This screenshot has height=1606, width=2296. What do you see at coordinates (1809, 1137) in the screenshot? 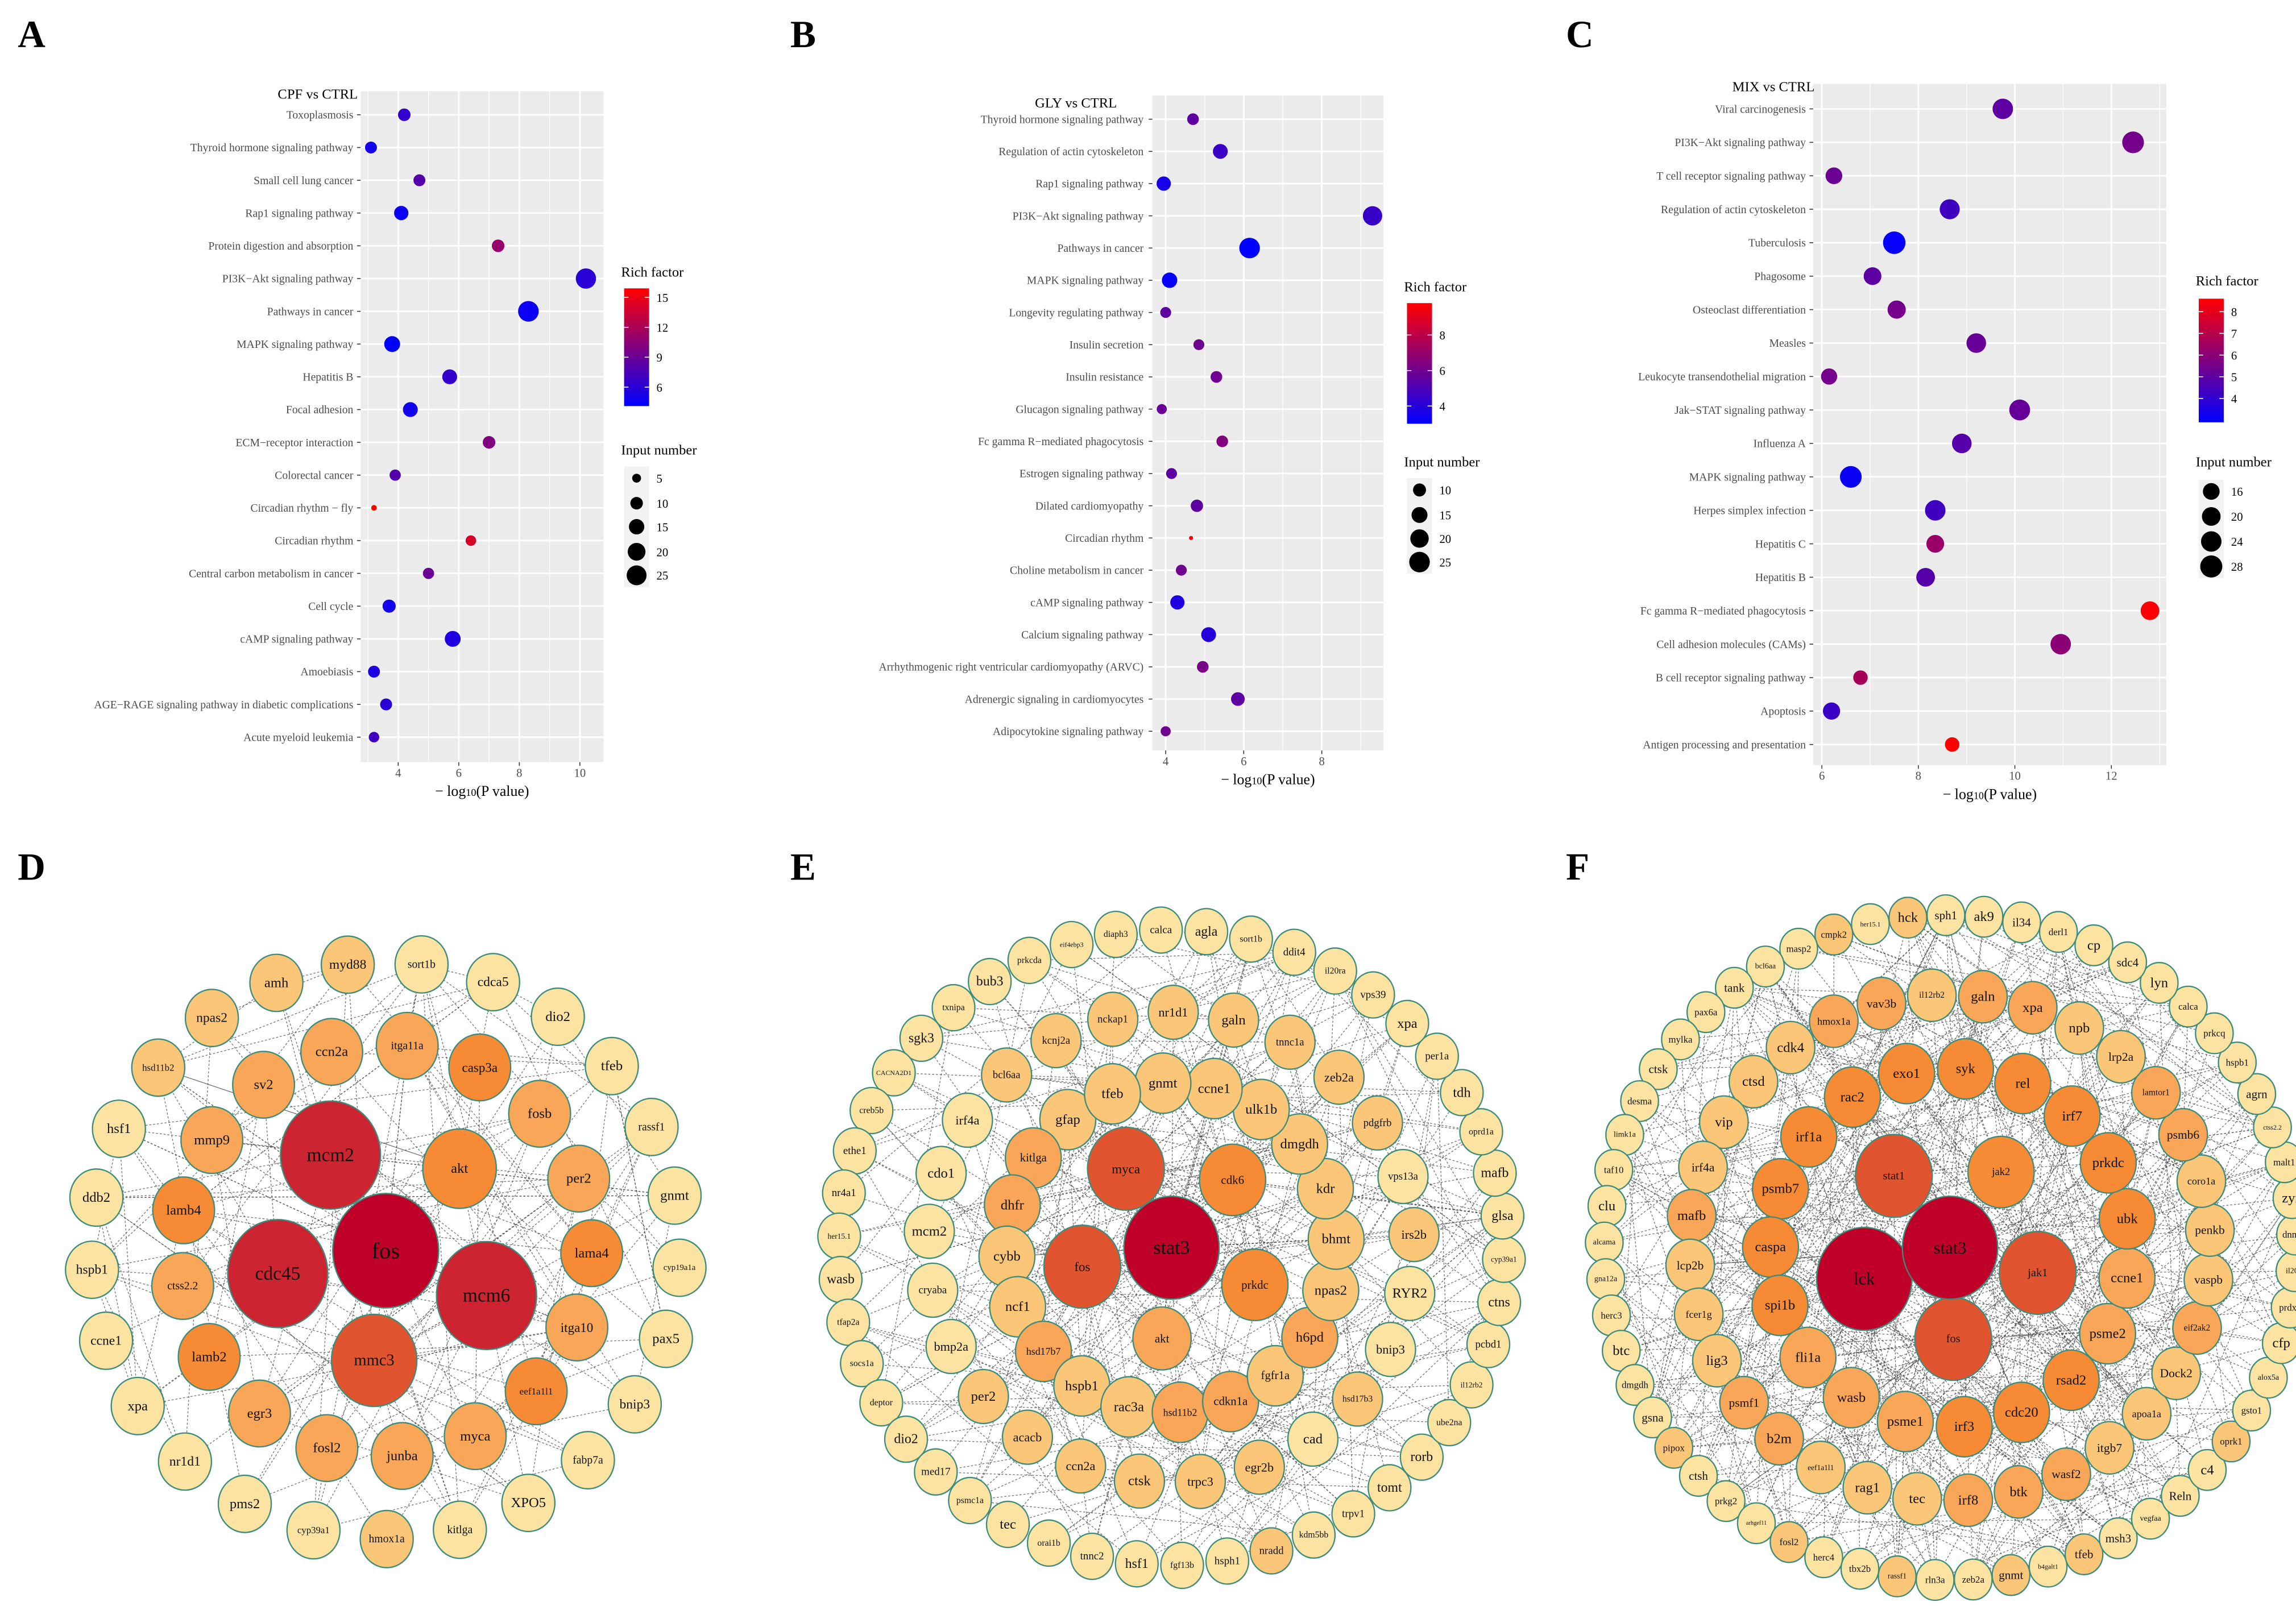
I see `network-node: irf1a` at bounding box center [1809, 1137].